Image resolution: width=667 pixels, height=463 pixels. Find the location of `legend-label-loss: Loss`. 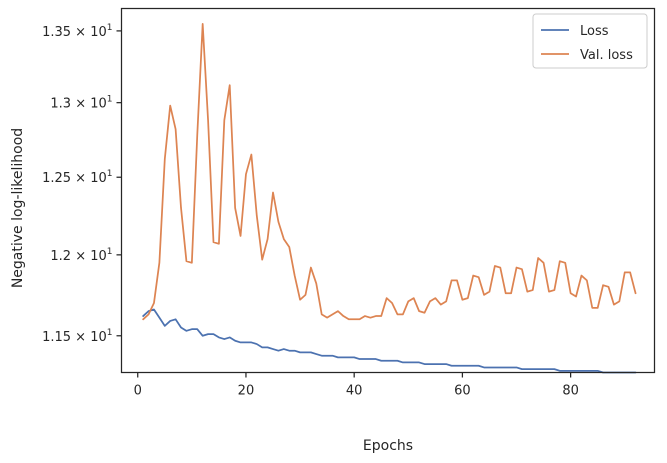

legend-label-loss: Loss is located at coordinates (594, 31).